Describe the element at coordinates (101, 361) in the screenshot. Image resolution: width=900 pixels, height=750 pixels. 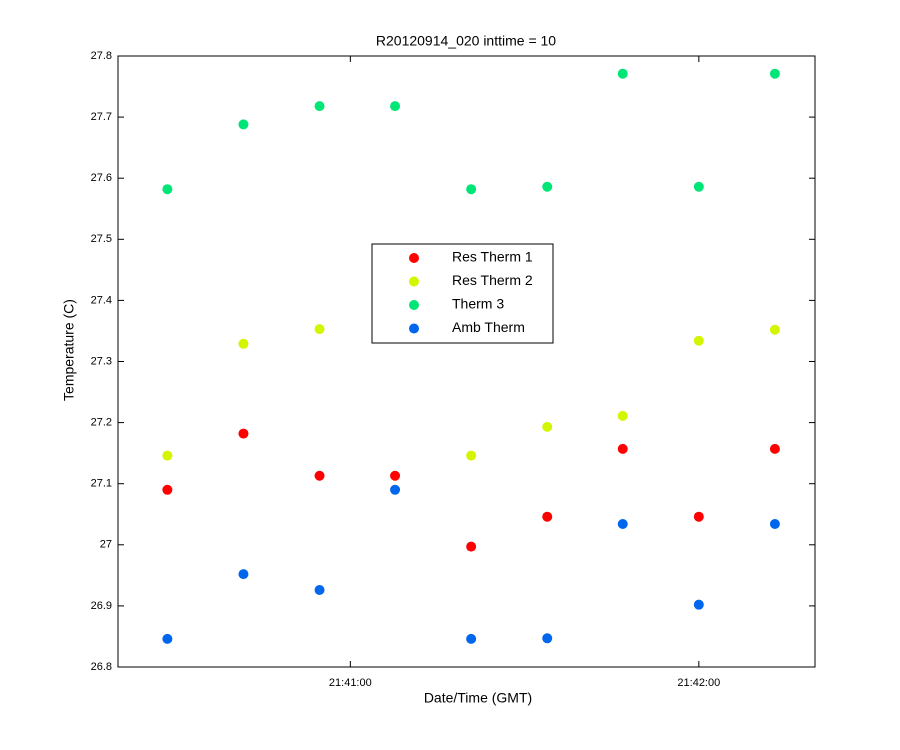
I see `y-tick-label: 27.3` at that location.